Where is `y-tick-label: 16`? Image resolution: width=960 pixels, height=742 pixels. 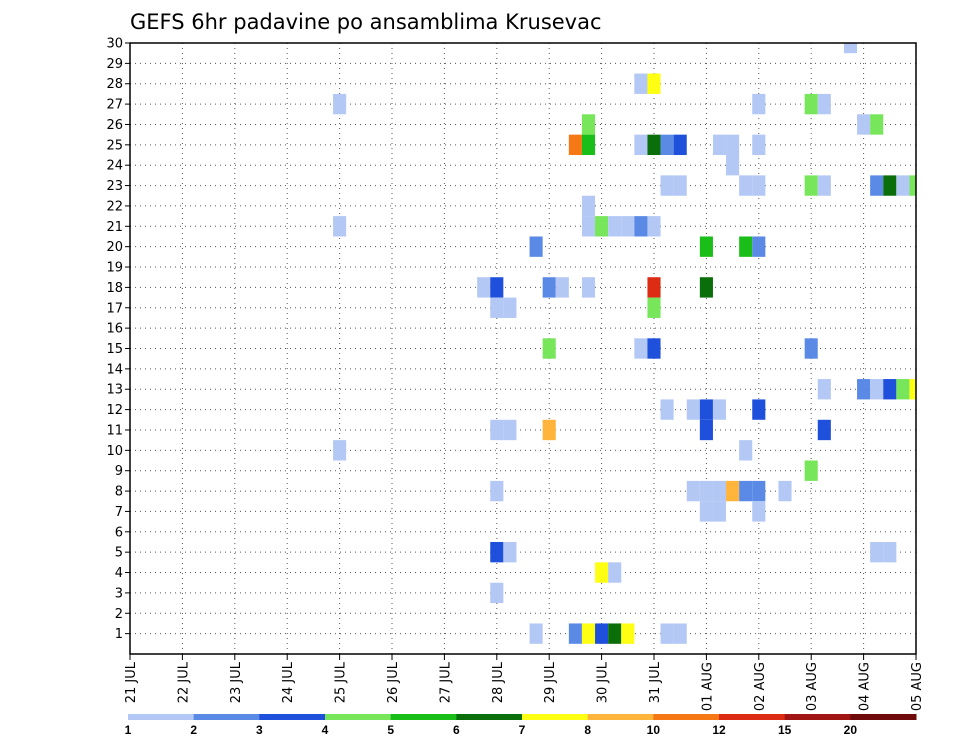
y-tick-label: 16 is located at coordinates (114, 329).